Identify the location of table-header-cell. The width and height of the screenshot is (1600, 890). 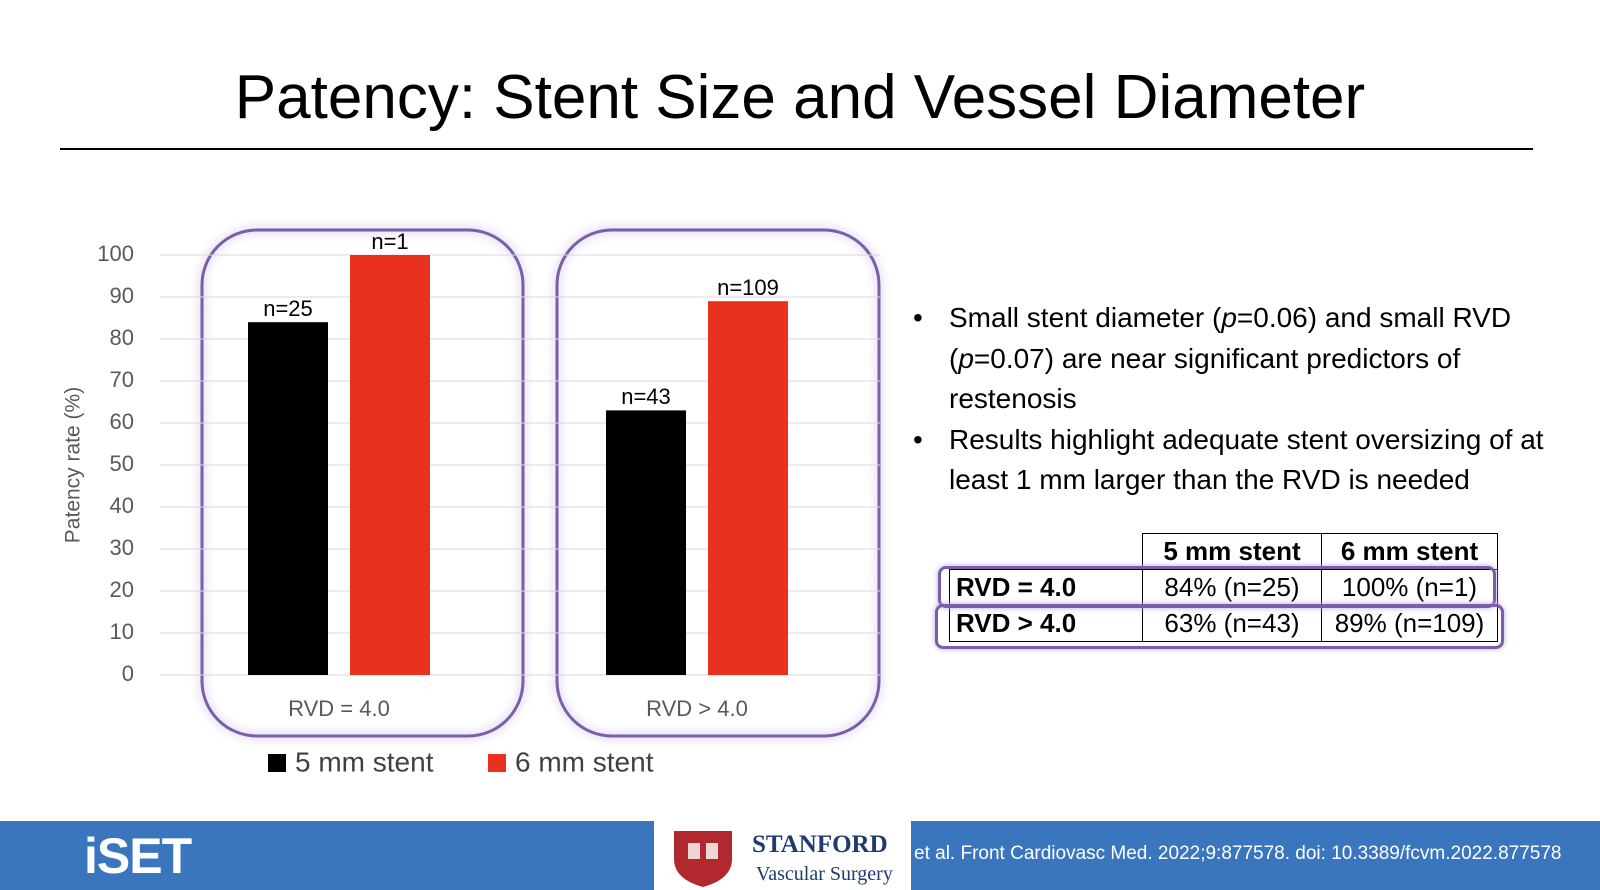
(1046, 551).